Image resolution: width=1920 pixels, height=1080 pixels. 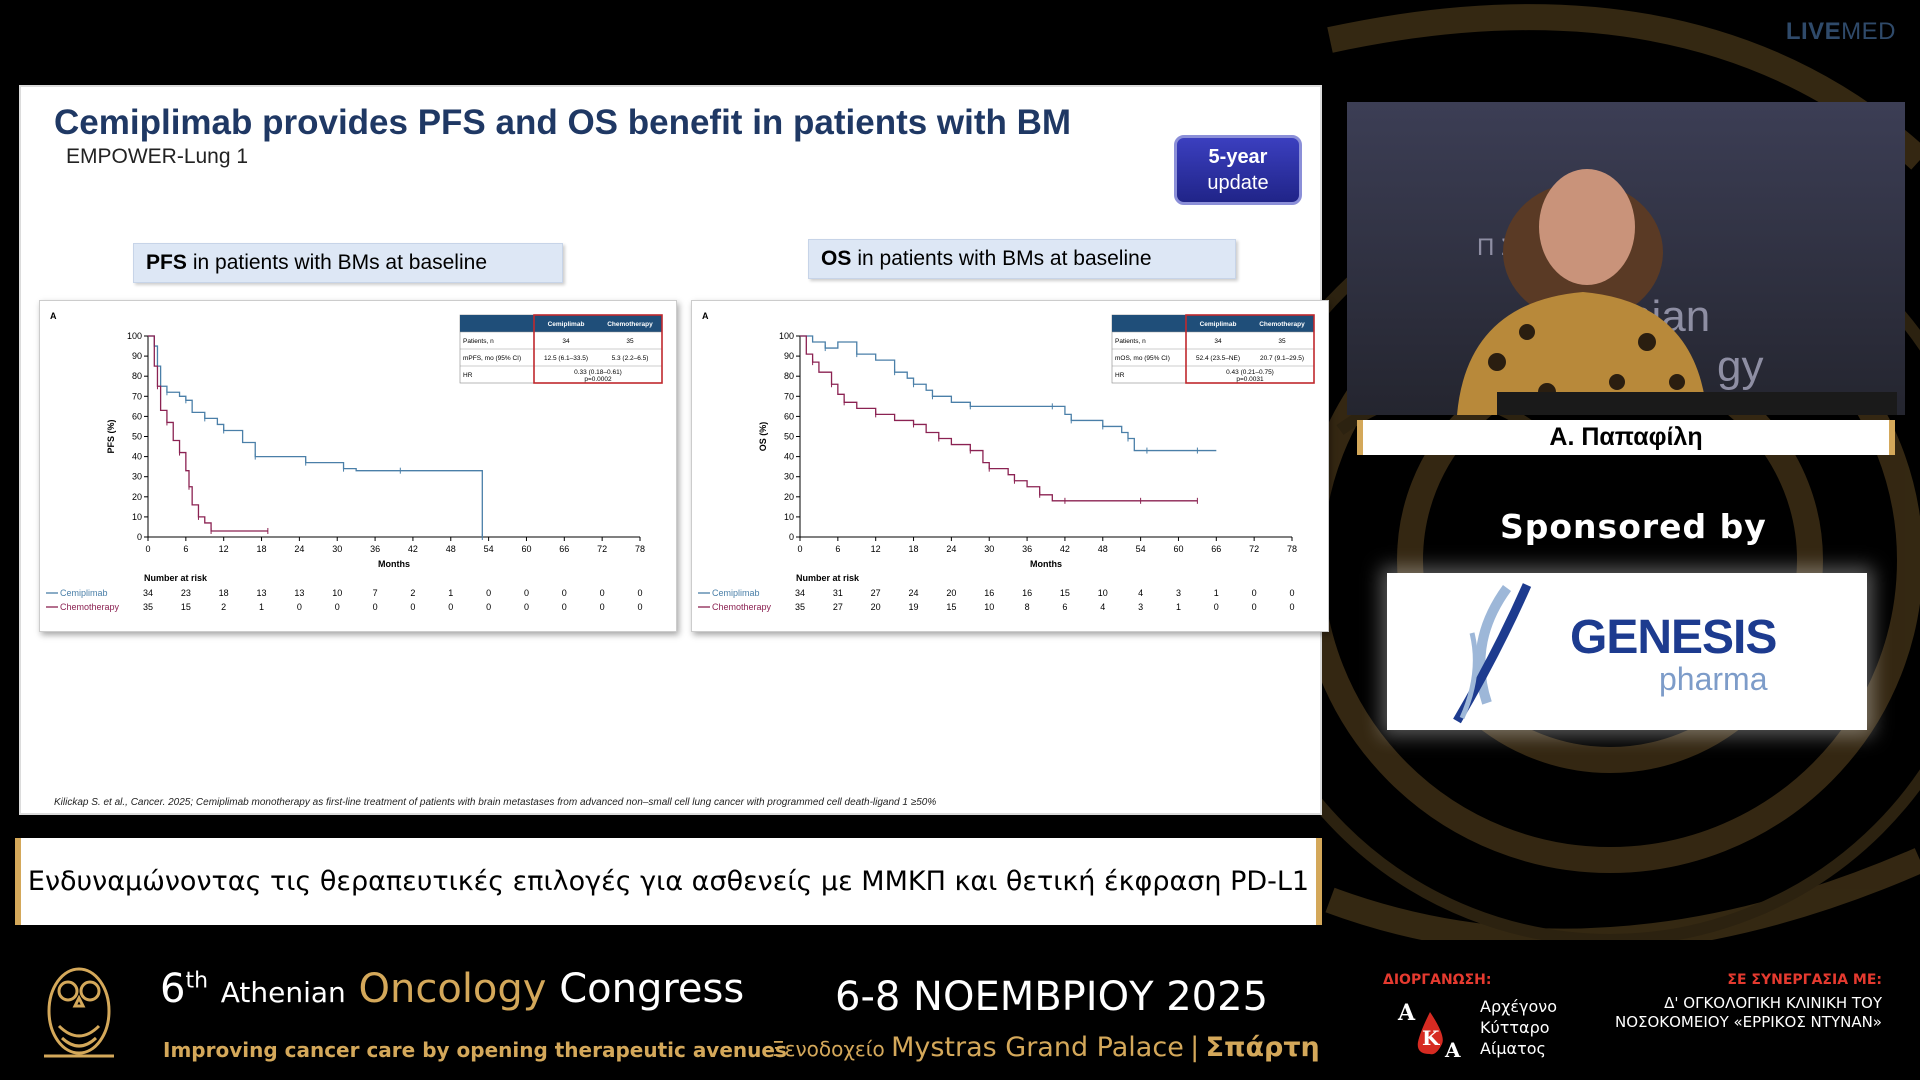 I want to click on pfs-chart-label: PFS in patients with BMs at baseline, so click(x=348, y=263).